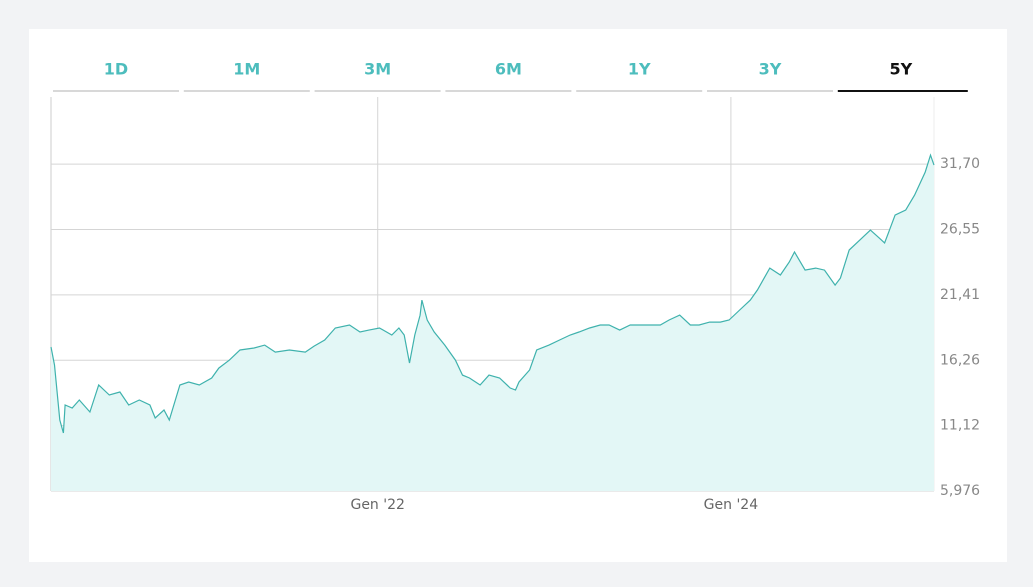  I want to click on tab-label: 3Y, so click(770, 69).